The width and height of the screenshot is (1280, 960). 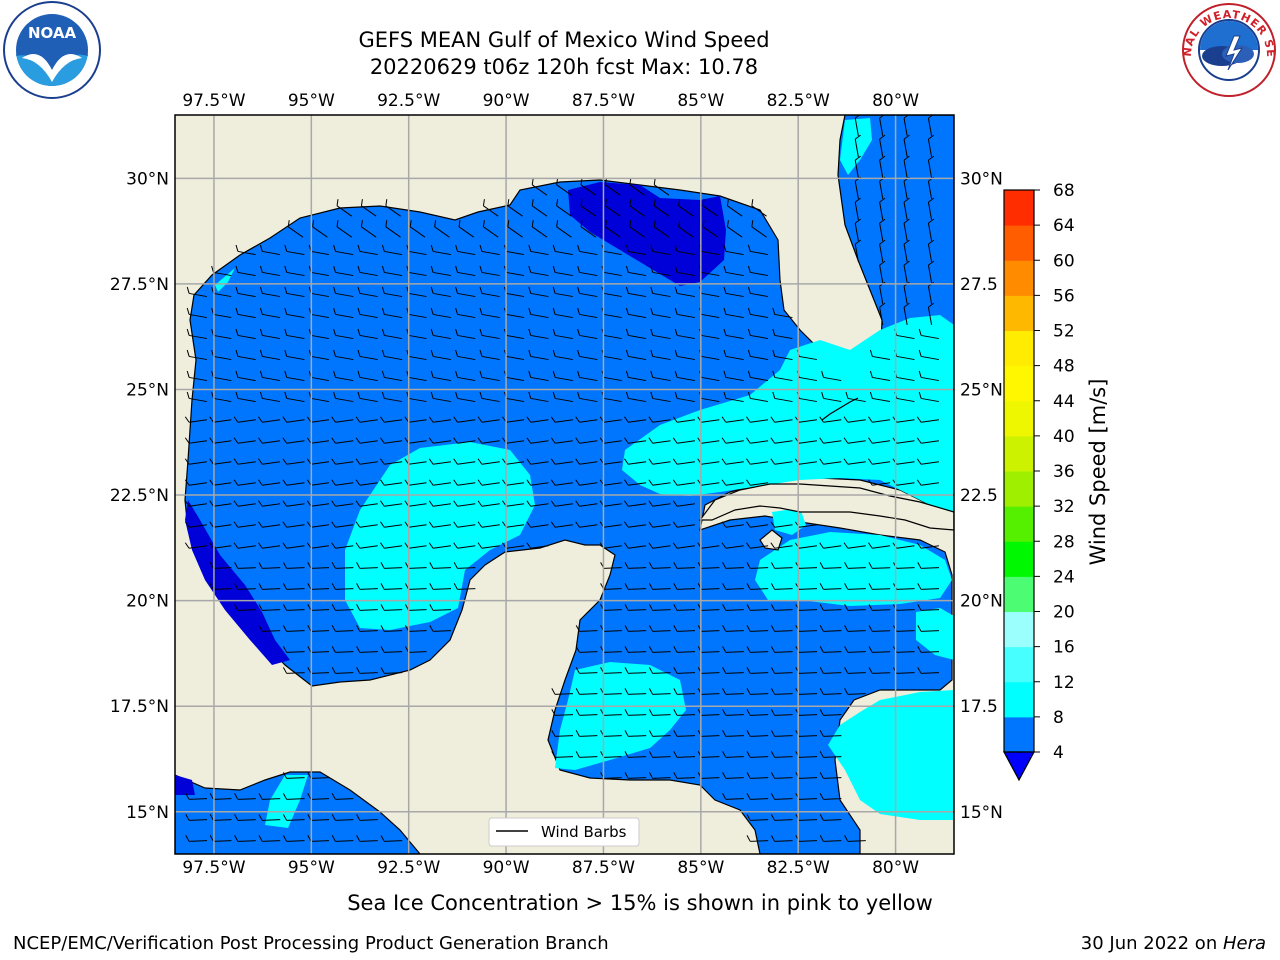 What do you see at coordinates (895, 868) in the screenshot?
I see `lon-tick-label: 80°W` at bounding box center [895, 868].